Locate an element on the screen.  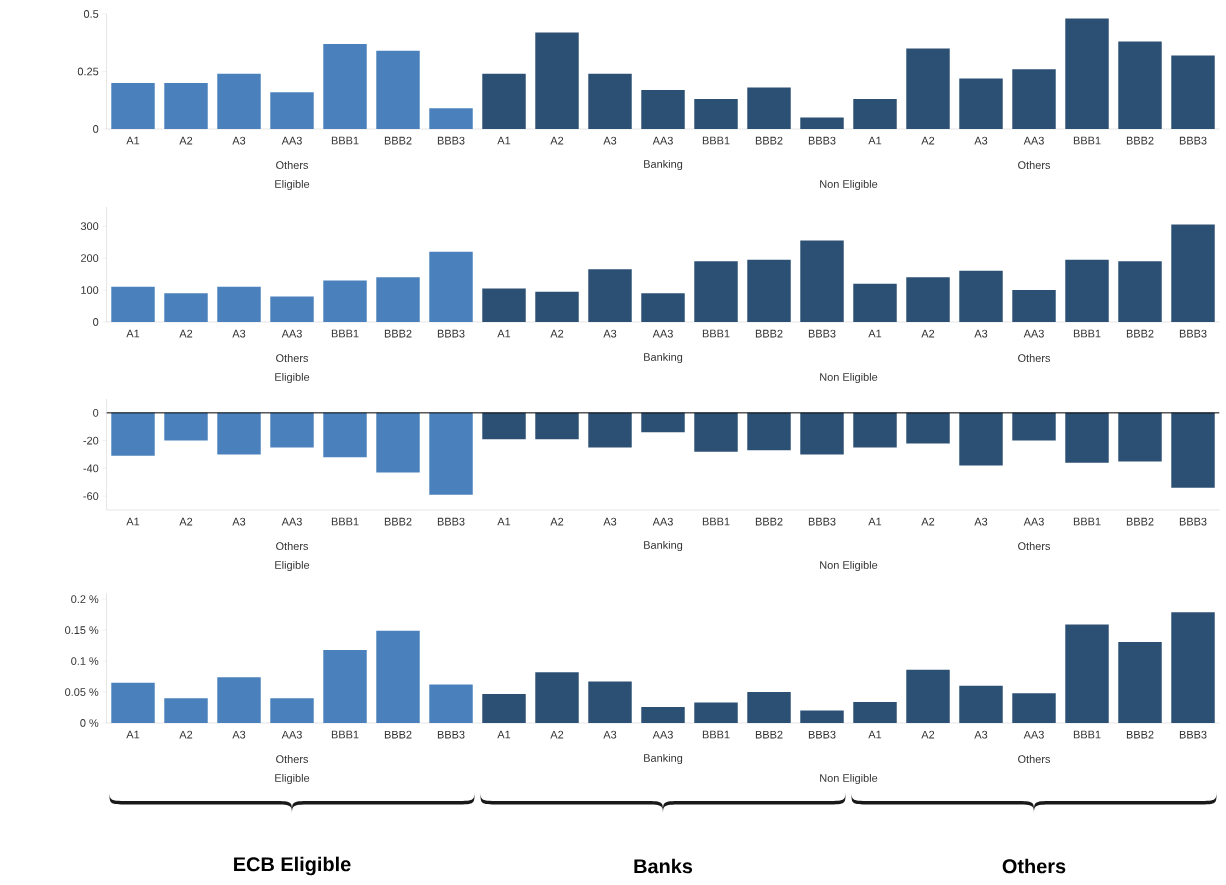
y-tick-label: -20 is located at coordinates (91, 440).